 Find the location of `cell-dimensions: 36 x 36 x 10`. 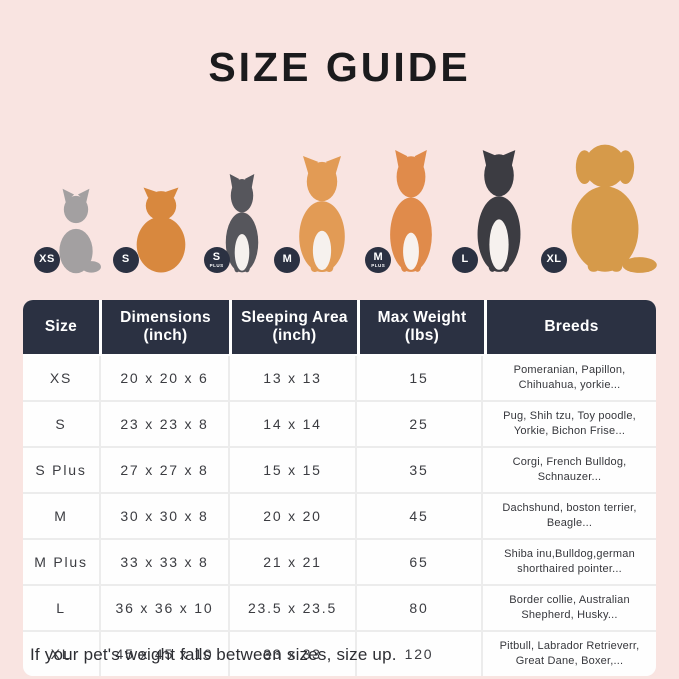

cell-dimensions: 36 x 36 x 10 is located at coordinates (164, 608).